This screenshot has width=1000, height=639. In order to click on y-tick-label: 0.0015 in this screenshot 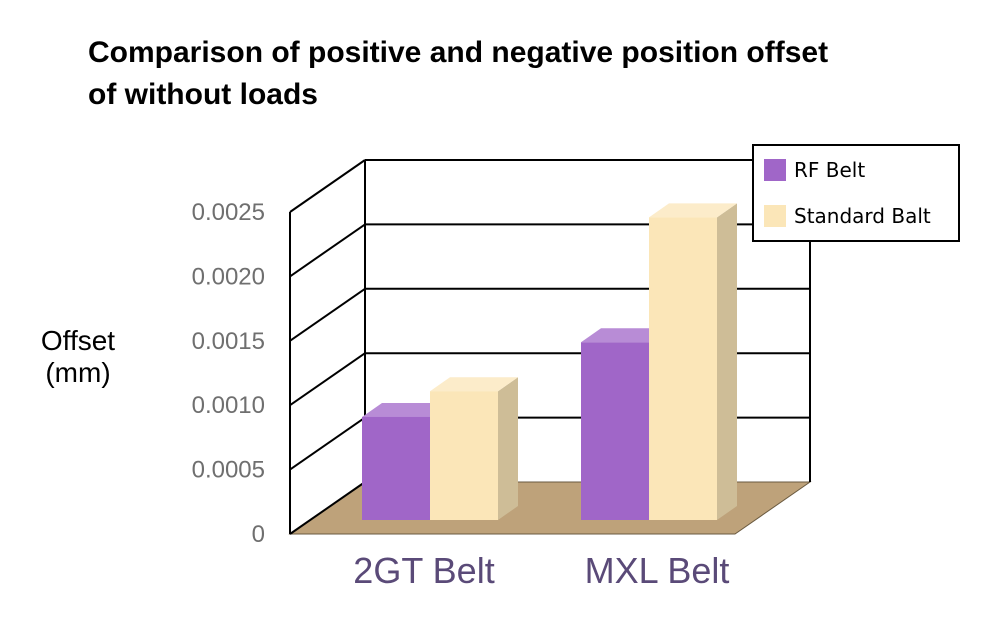, I will do `click(228, 341)`.